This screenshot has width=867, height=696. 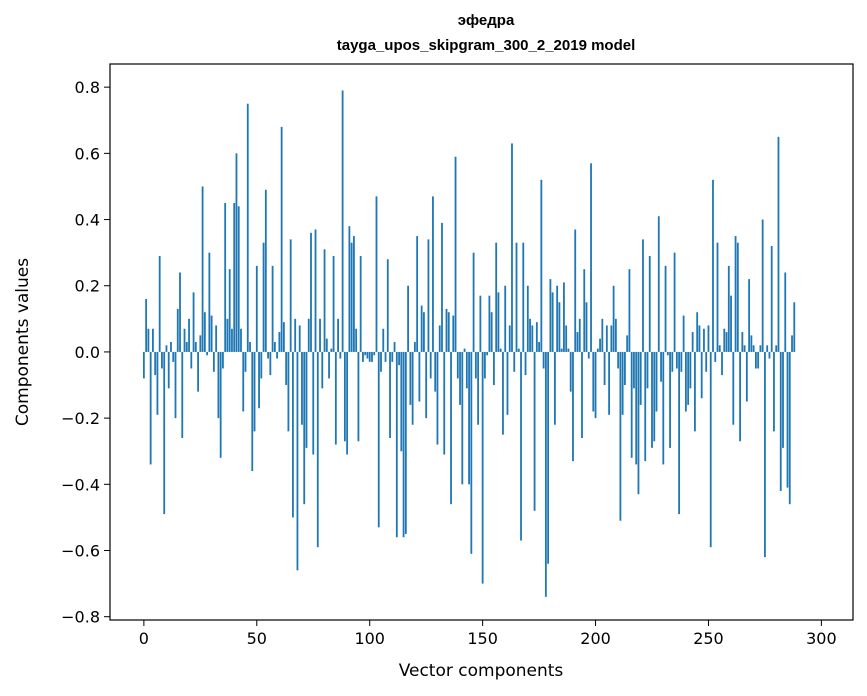 I want to click on chart-title: эфедра, so click(x=486, y=20).